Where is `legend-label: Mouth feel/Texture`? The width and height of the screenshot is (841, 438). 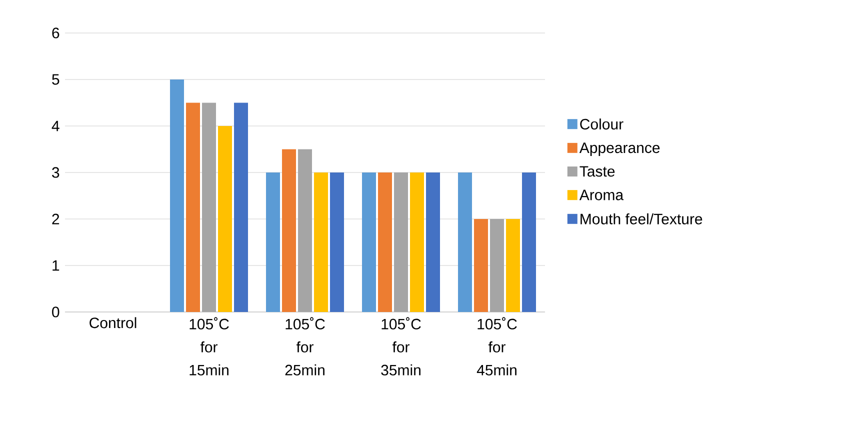
legend-label: Mouth feel/Texture is located at coordinates (641, 218).